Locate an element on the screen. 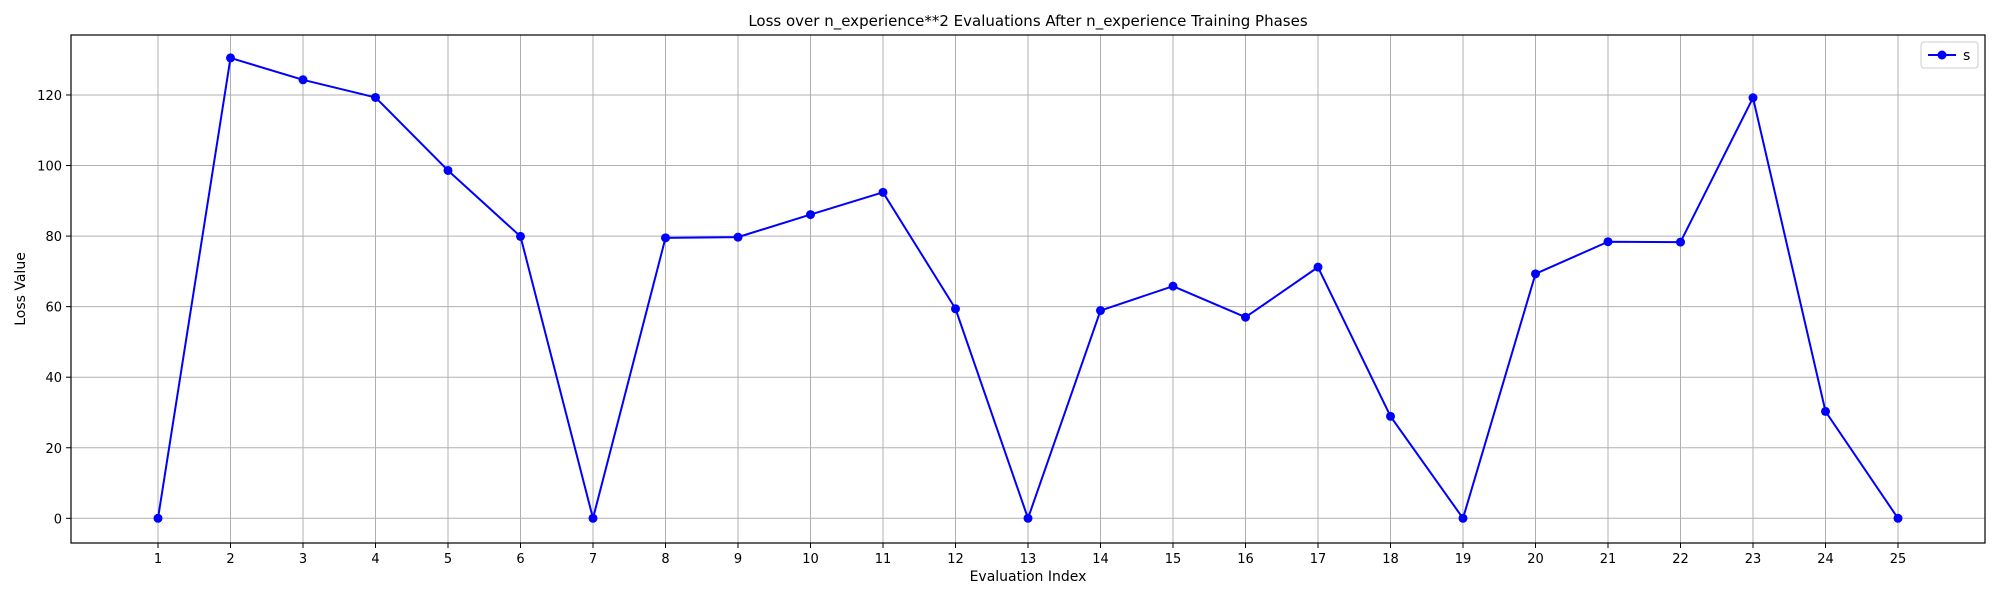 The height and width of the screenshot is (604, 2000). y-tick-label: 20 is located at coordinates (53, 449).